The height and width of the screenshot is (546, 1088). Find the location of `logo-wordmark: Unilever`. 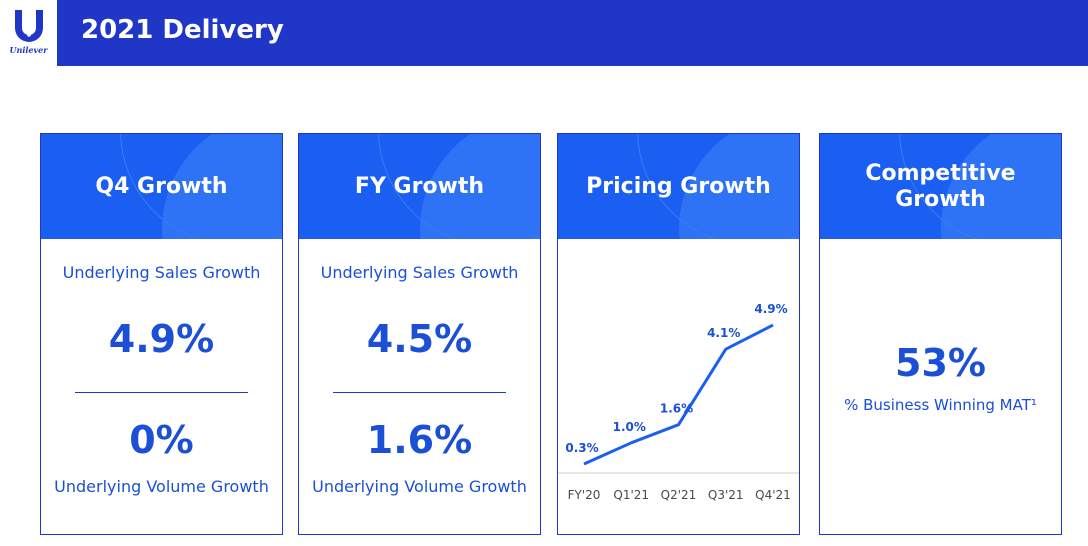

logo-wordmark: Unilever is located at coordinates (28, 50).